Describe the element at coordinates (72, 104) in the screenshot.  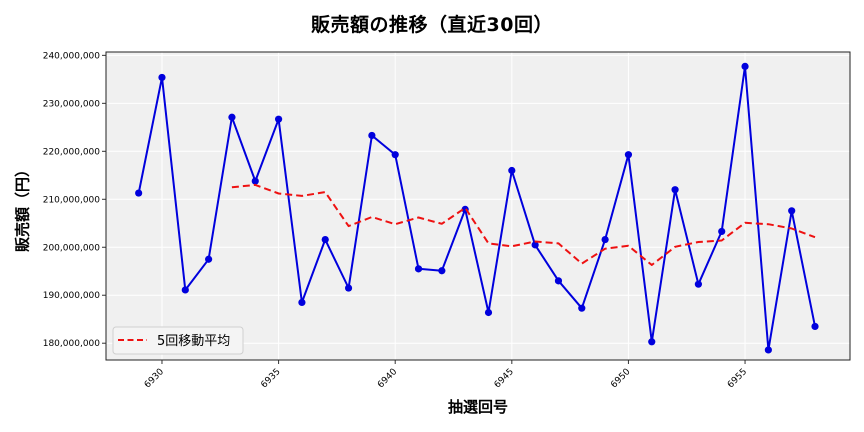
I see `y-tick-label: 230,000,000` at that location.